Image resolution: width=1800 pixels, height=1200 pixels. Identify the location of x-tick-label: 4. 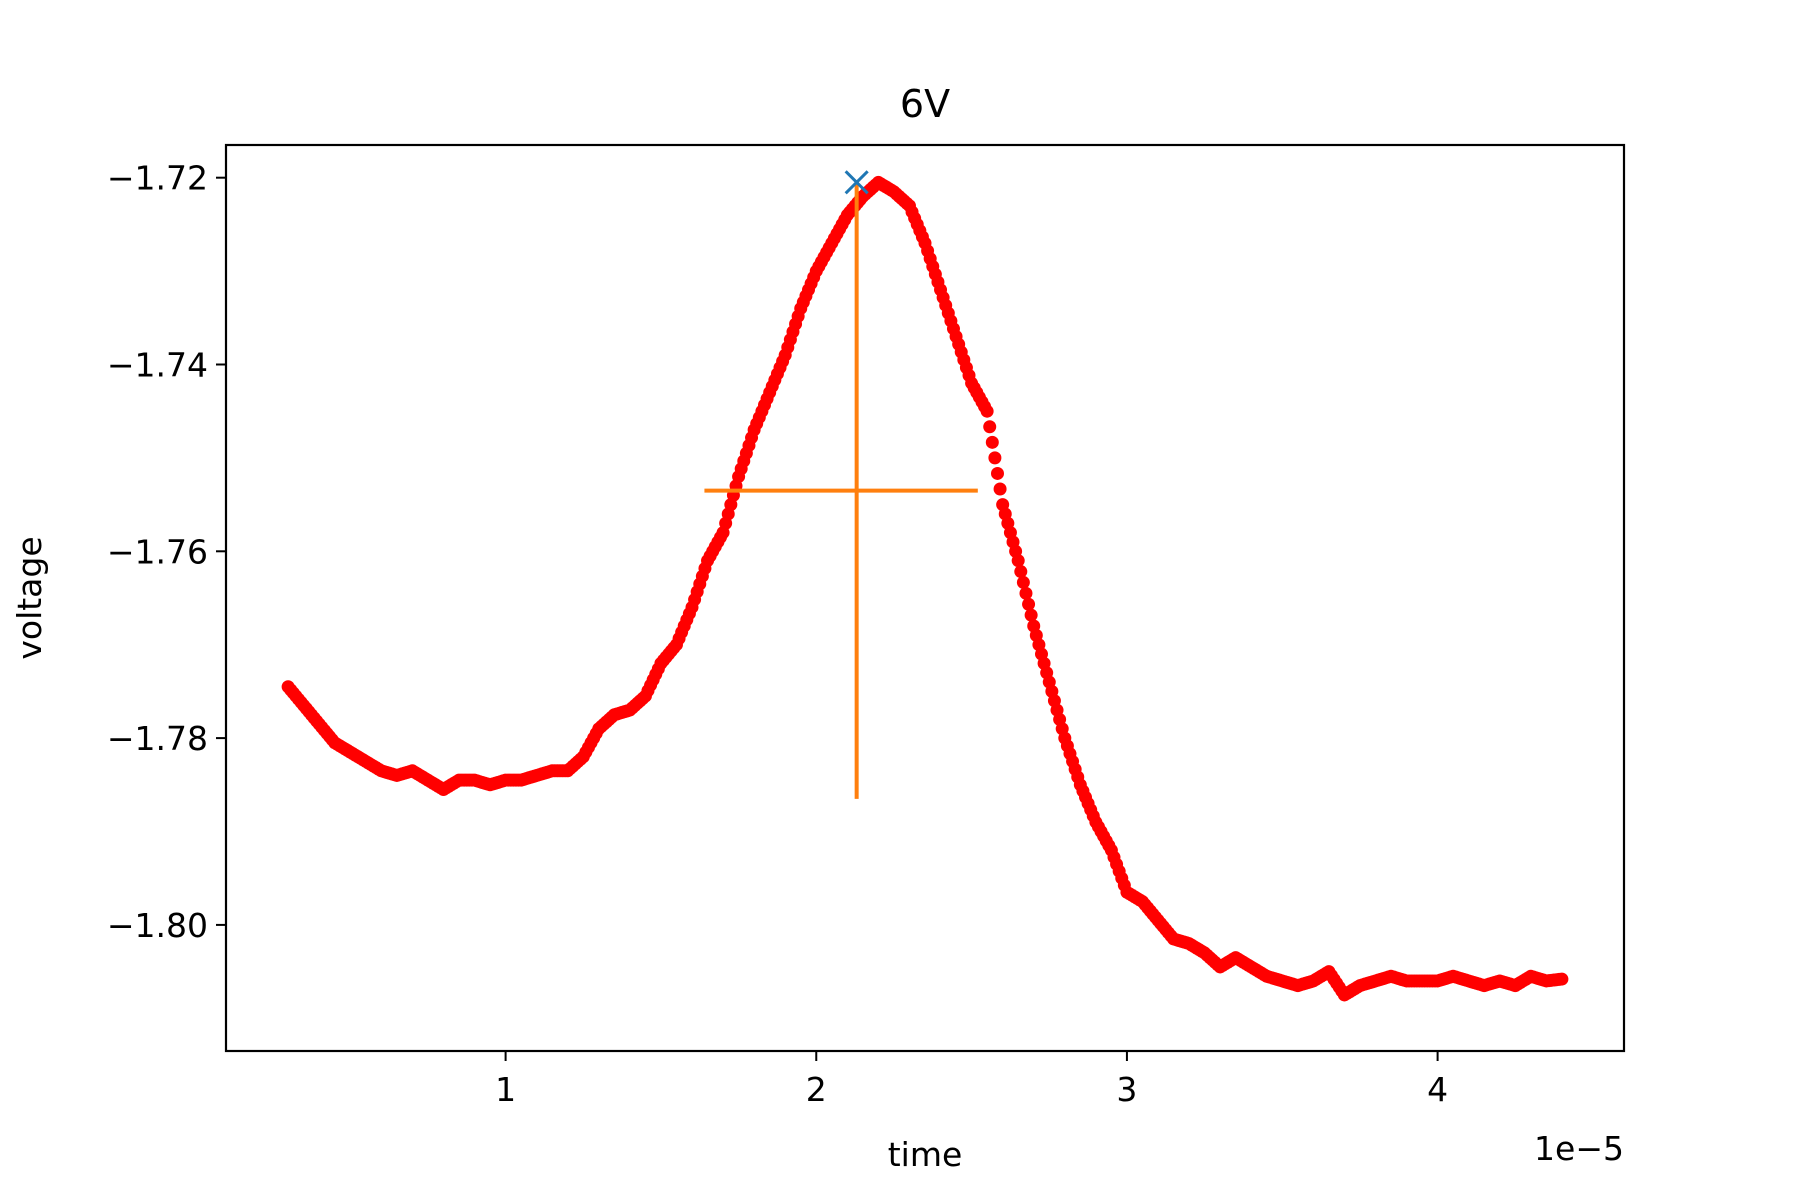
(1437, 1089).